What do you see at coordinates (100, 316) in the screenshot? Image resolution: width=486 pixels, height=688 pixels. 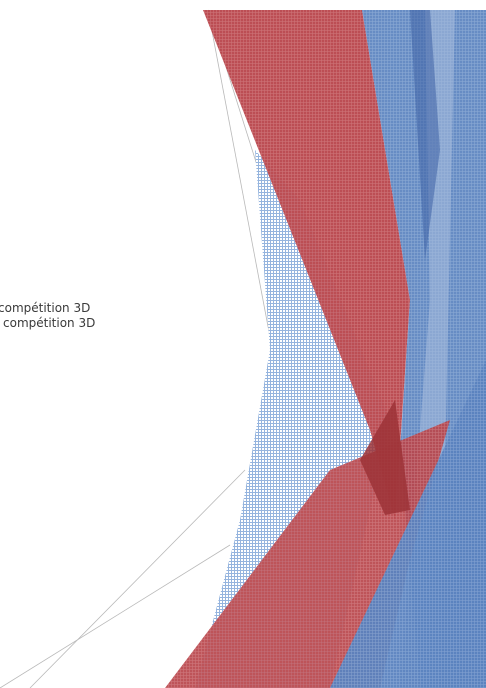 I see `title-text-block: compétition 3D compétition 3D` at bounding box center [100, 316].